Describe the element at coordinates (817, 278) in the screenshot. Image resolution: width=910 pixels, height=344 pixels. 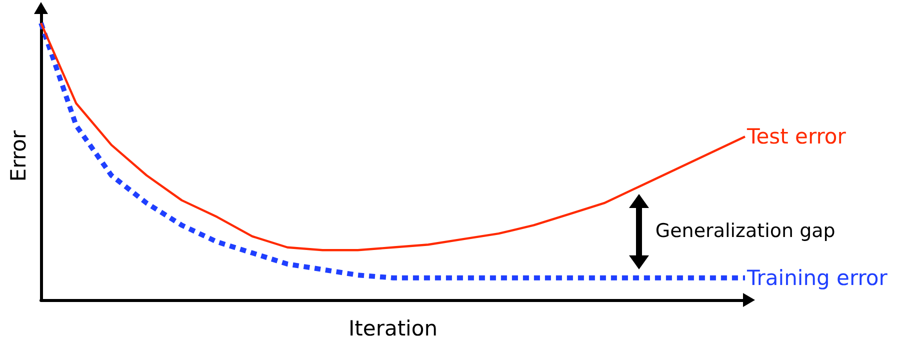
I see `series-label: Training error` at that location.